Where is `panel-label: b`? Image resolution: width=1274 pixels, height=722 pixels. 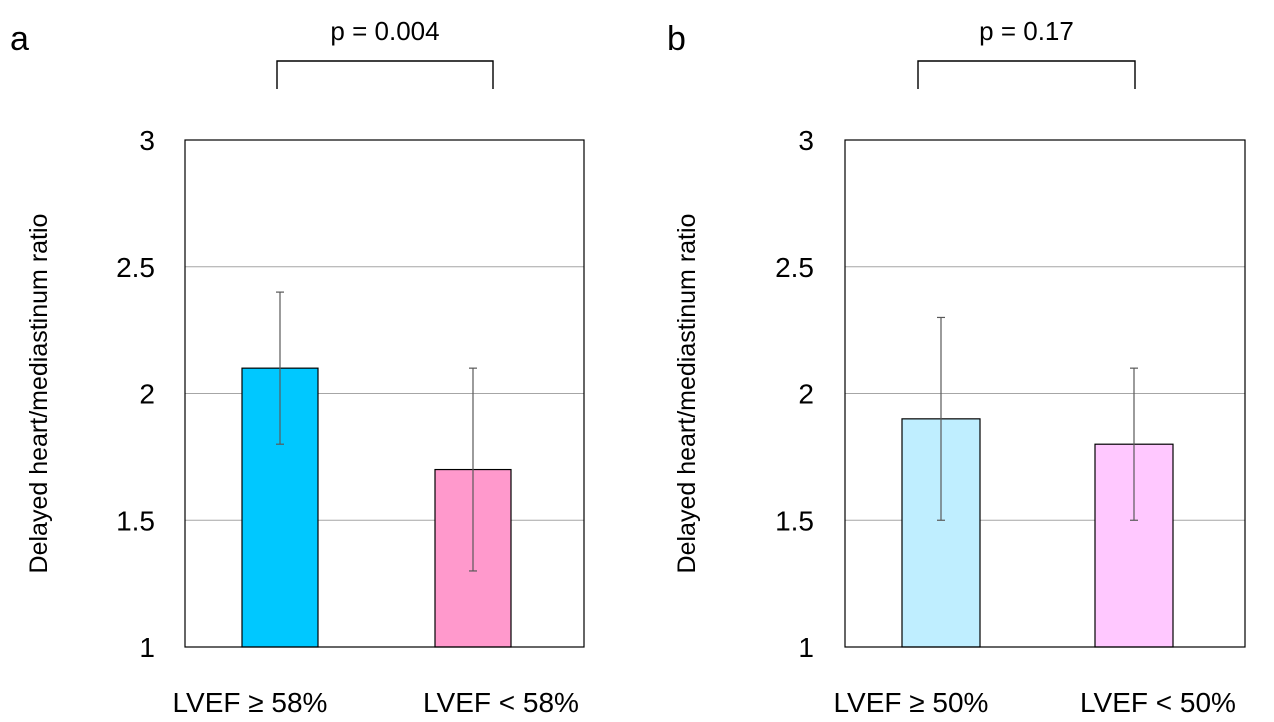
panel-label: b is located at coordinates (676, 39).